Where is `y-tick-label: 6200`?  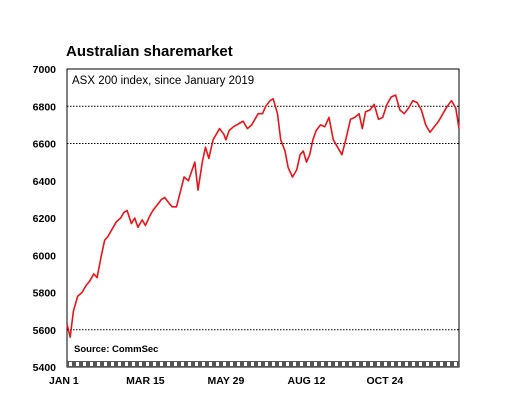
y-tick-label: 6200 is located at coordinates (45, 219).